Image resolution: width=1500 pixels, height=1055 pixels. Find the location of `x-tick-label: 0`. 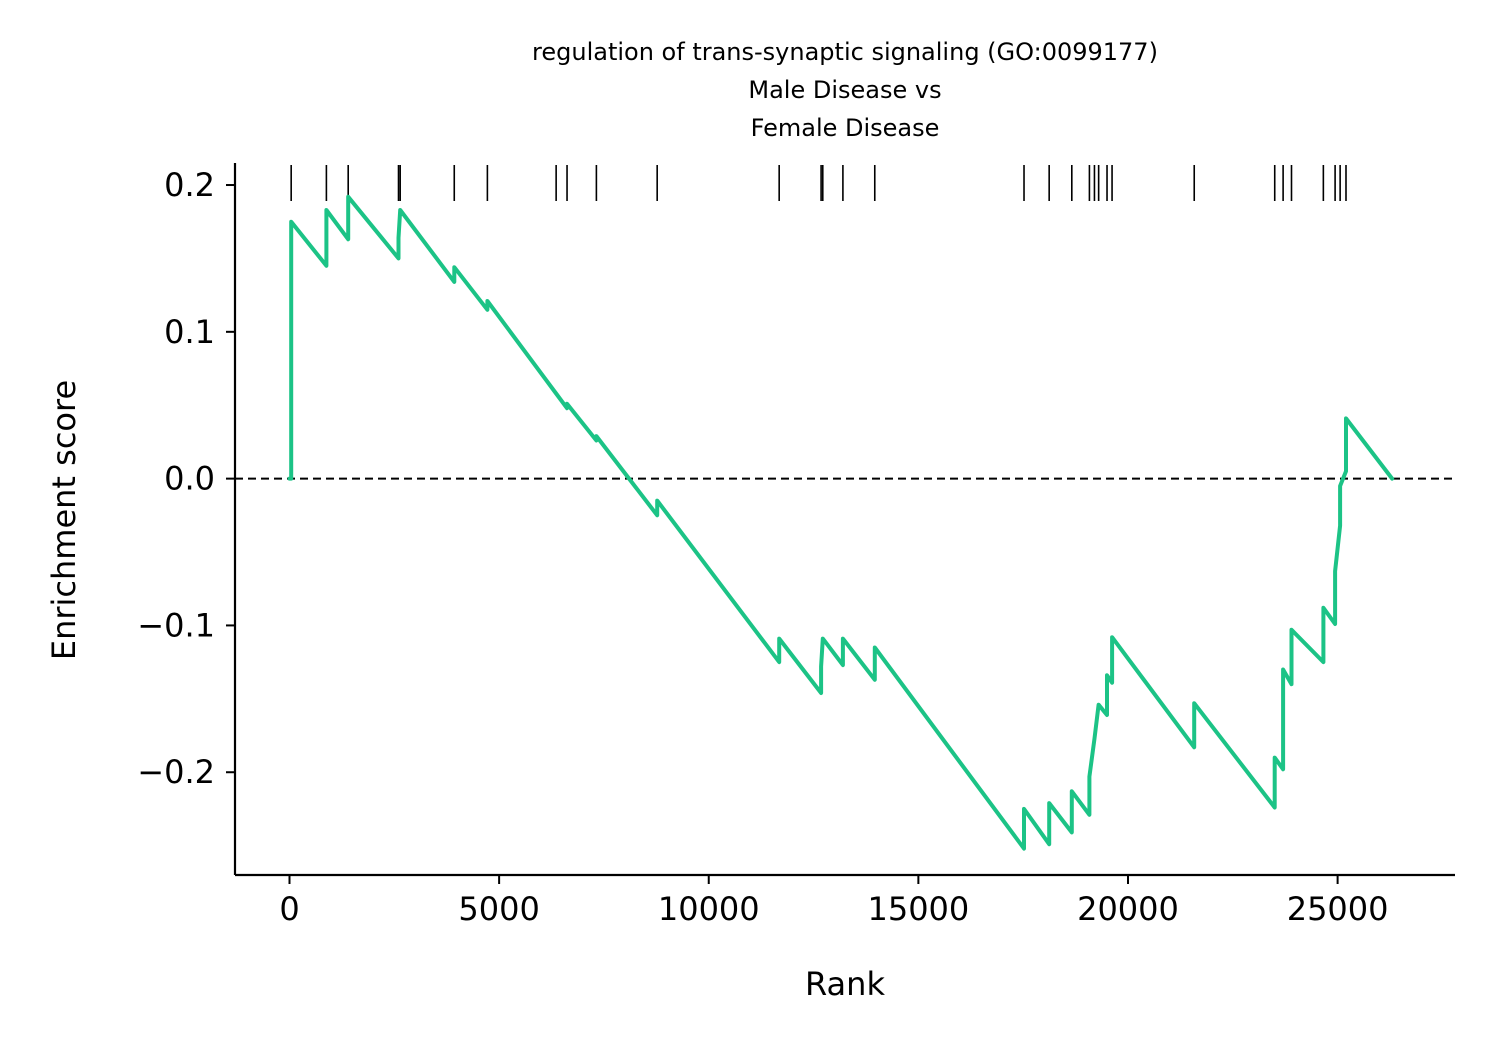

x-tick-label: 0 is located at coordinates (289, 909).